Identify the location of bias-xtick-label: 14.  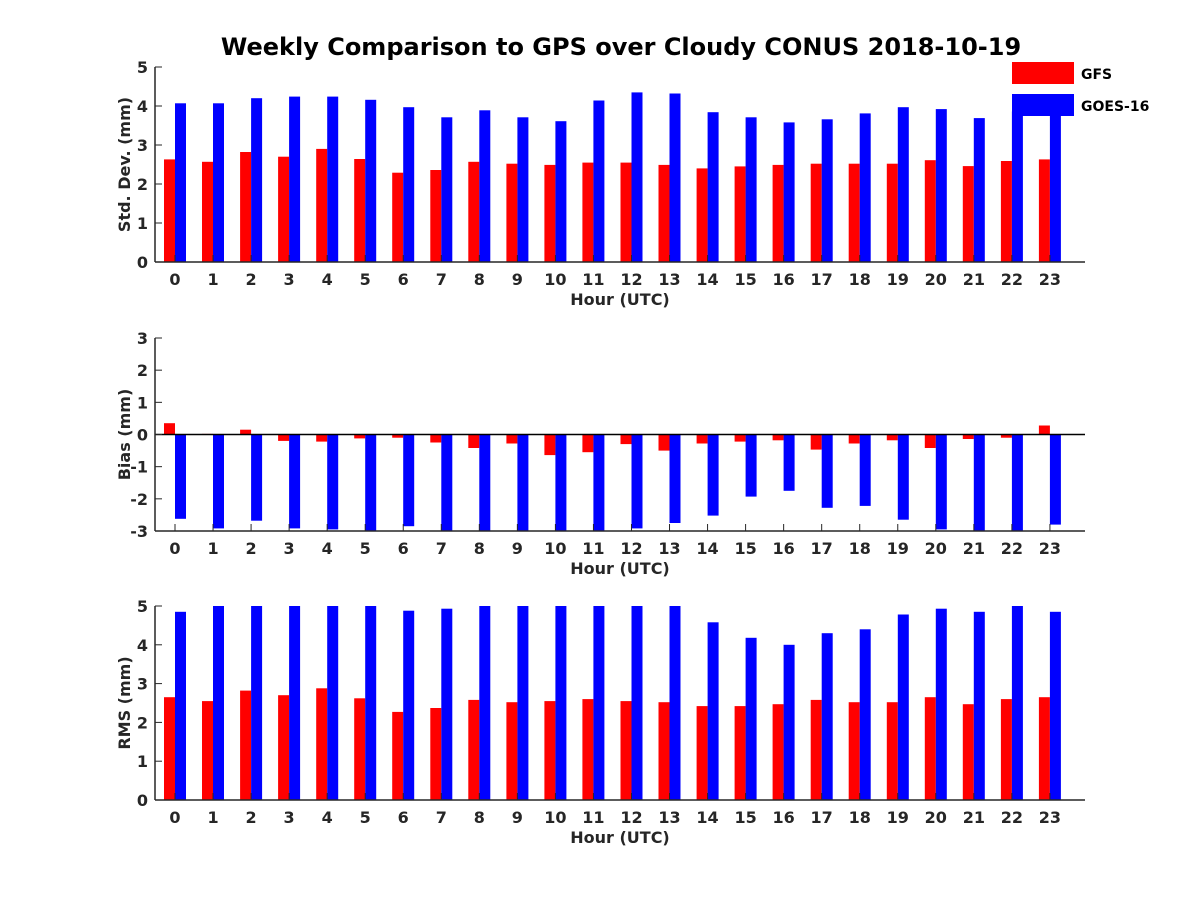
(707, 548).